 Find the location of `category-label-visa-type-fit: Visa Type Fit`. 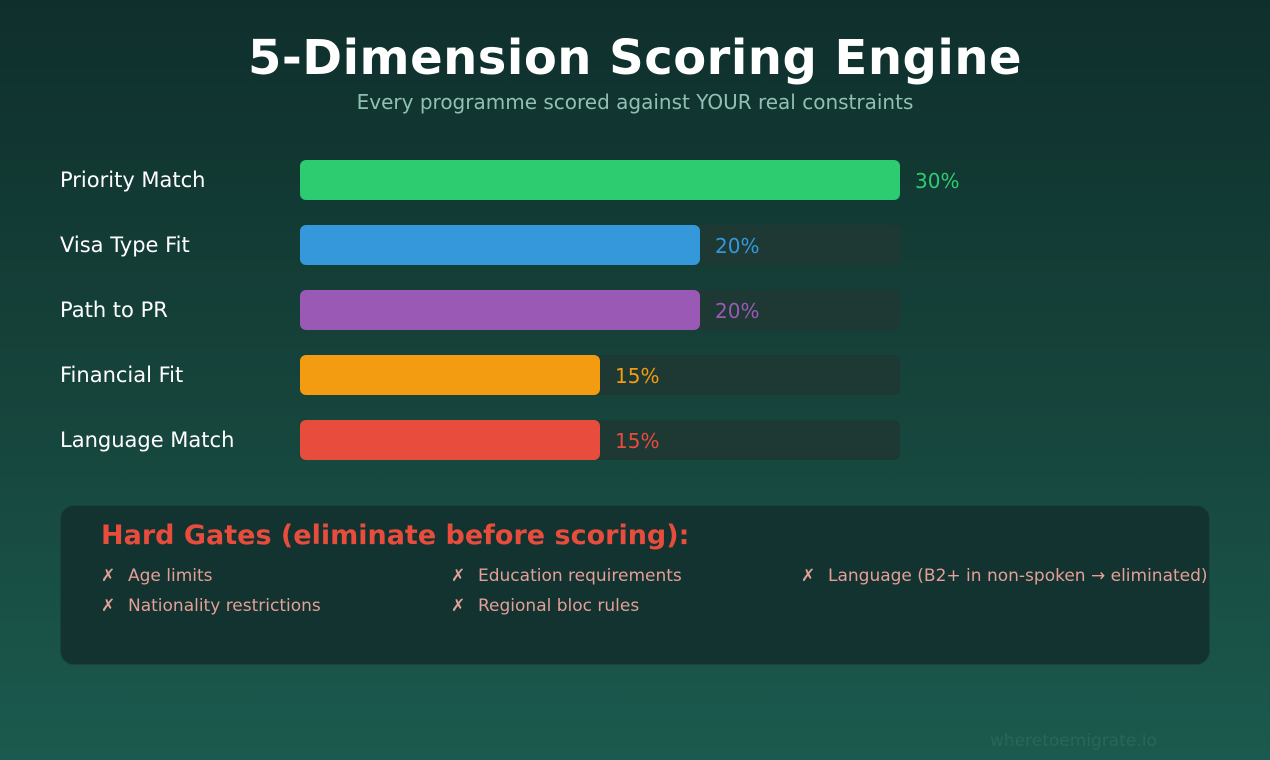

category-label-visa-type-fit: Visa Type Fit is located at coordinates (125, 245).